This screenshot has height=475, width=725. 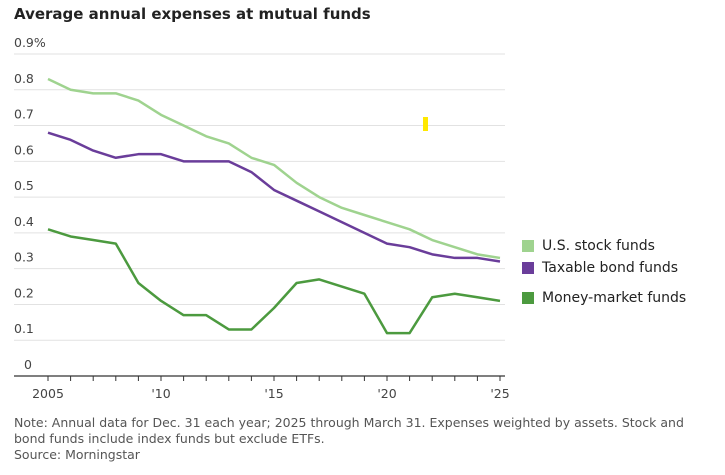 I want to click on x-tick-label: 2005, so click(x=48, y=393).